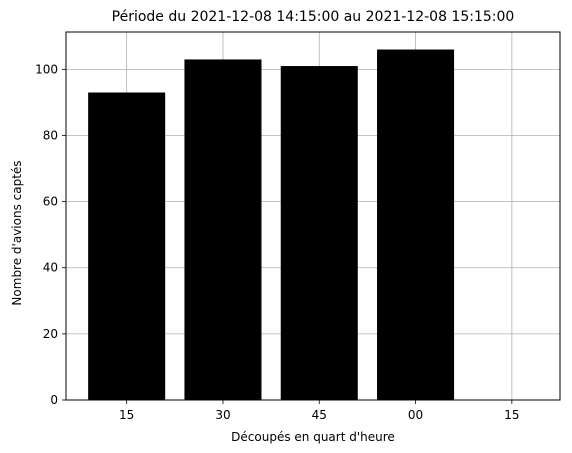 The image size is (572, 453). I want to click on x-axis-label: Découpés en quart d'heure, so click(313, 437).